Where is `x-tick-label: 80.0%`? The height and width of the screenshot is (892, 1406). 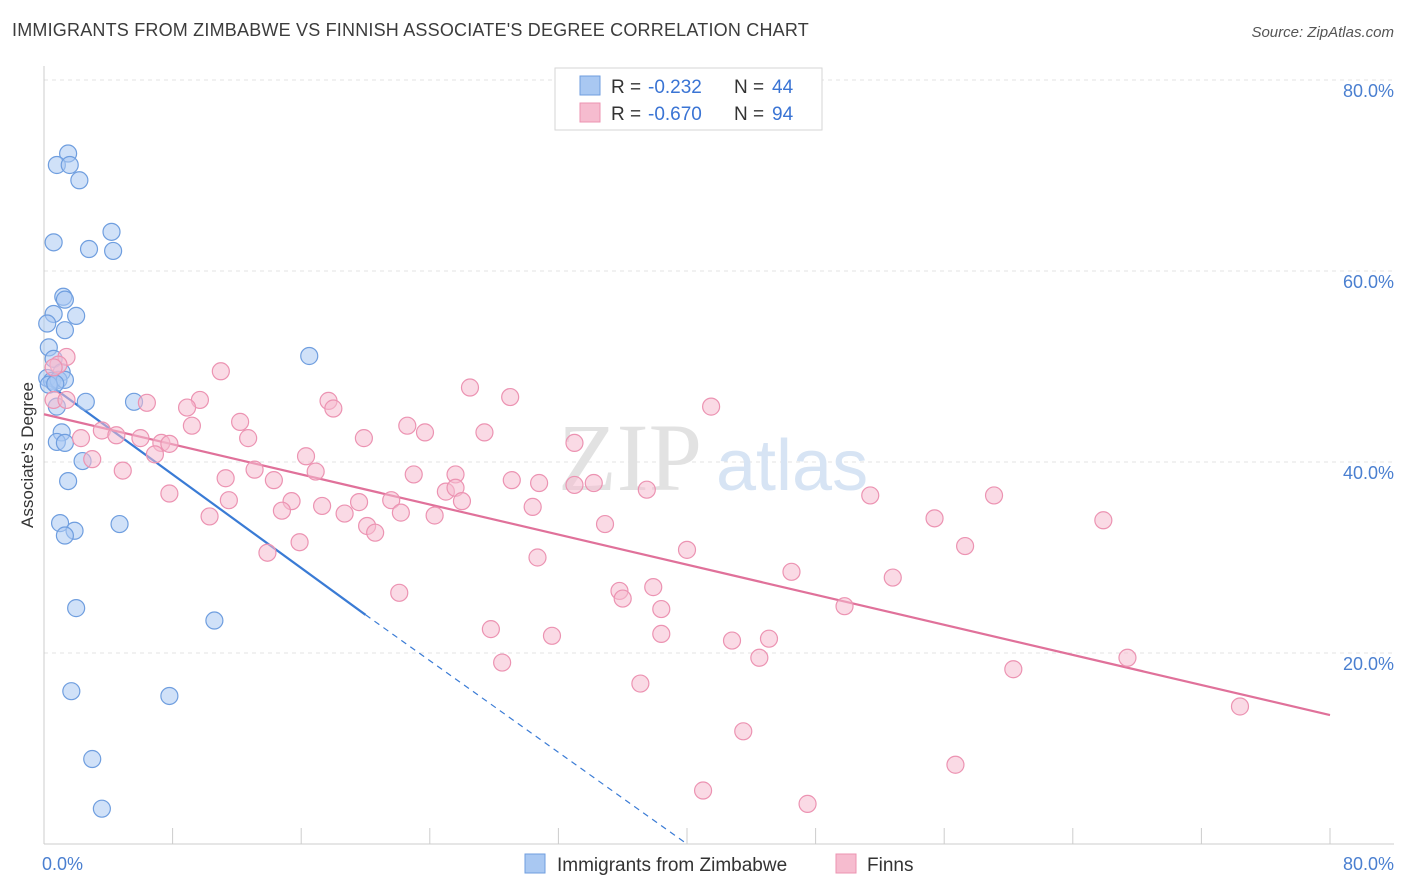
x-tick-label: 80.0% is located at coordinates (1368, 864).